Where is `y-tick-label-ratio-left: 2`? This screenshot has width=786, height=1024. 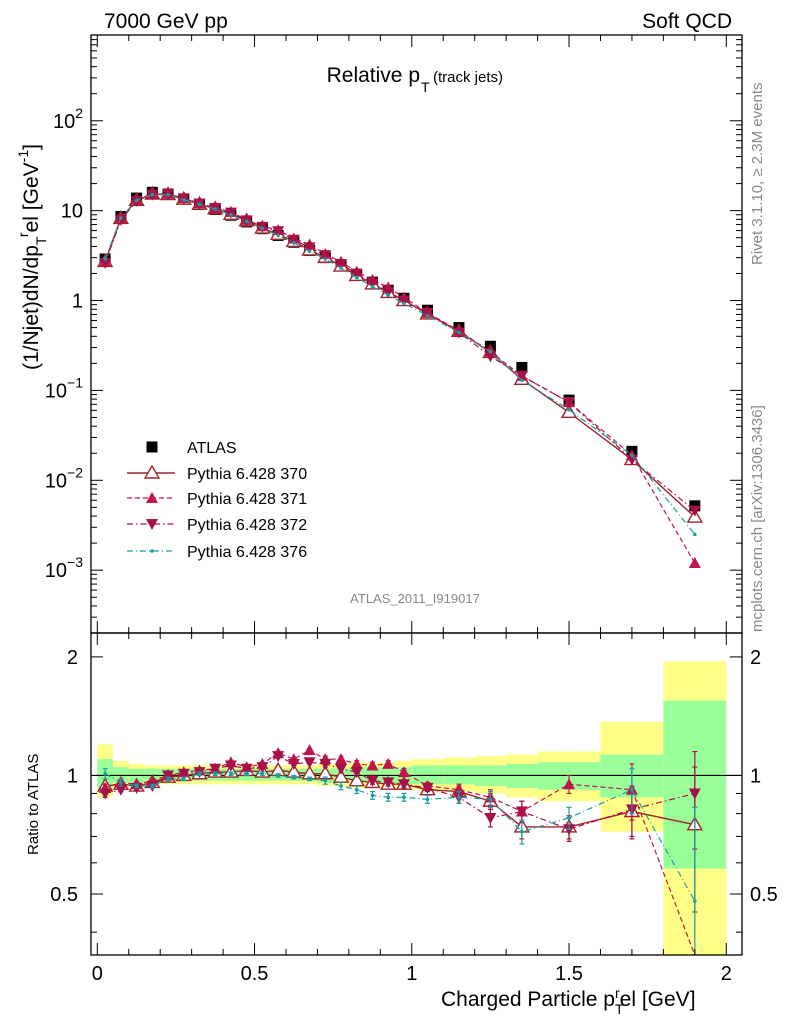 y-tick-label-ratio-left: 2 is located at coordinates (72, 658).